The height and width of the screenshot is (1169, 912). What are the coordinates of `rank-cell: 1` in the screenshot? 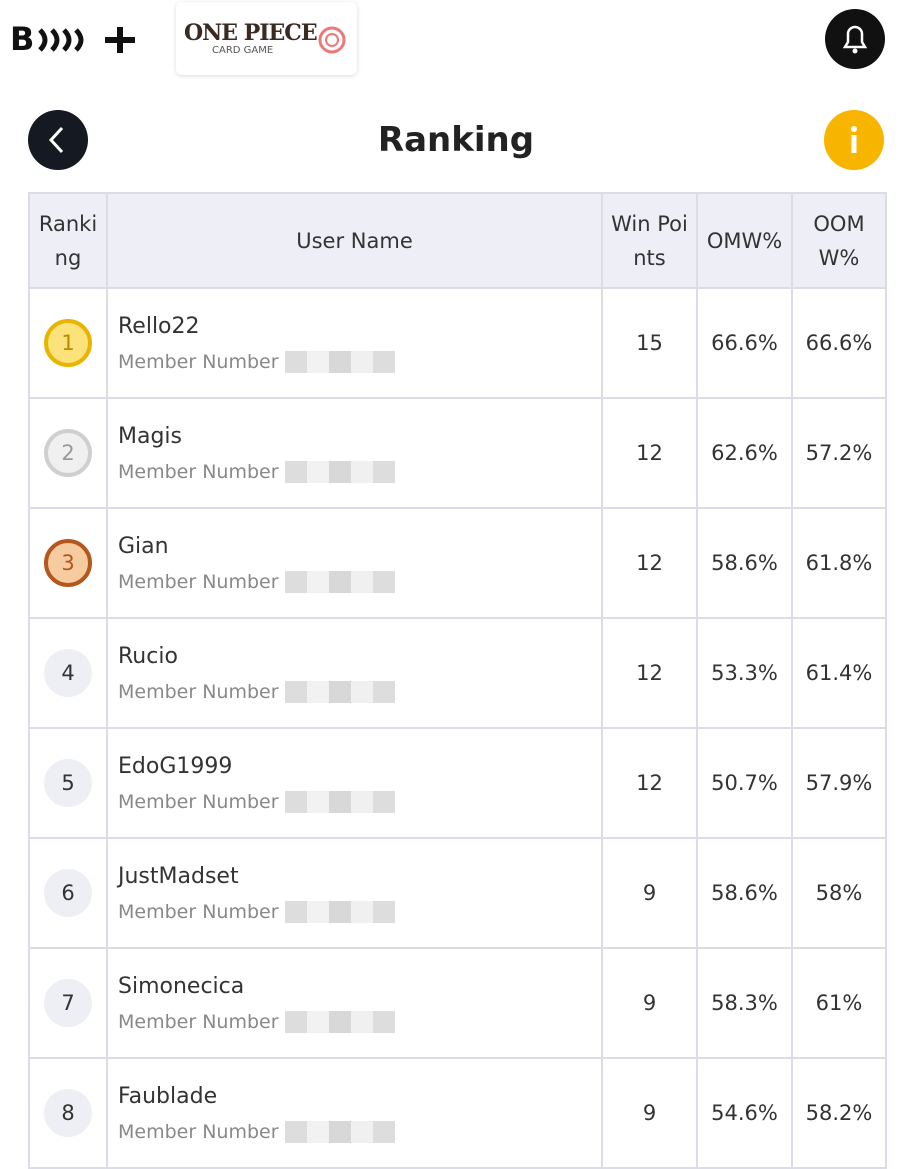 It's located at (68, 343).